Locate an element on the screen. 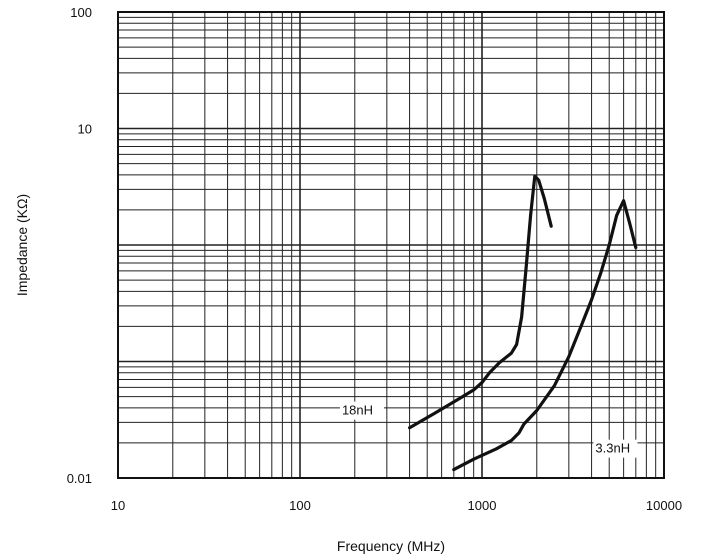 The height and width of the screenshot is (557, 709). series-line-3-3nh is located at coordinates (545, 335).